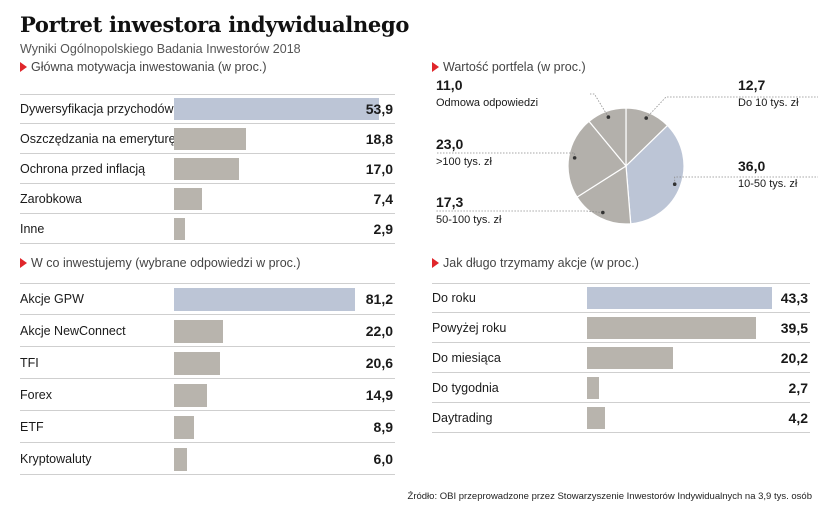 The width and height of the screenshot is (830, 520). I want to click on slice-value-label: 12,7, so click(751, 85).